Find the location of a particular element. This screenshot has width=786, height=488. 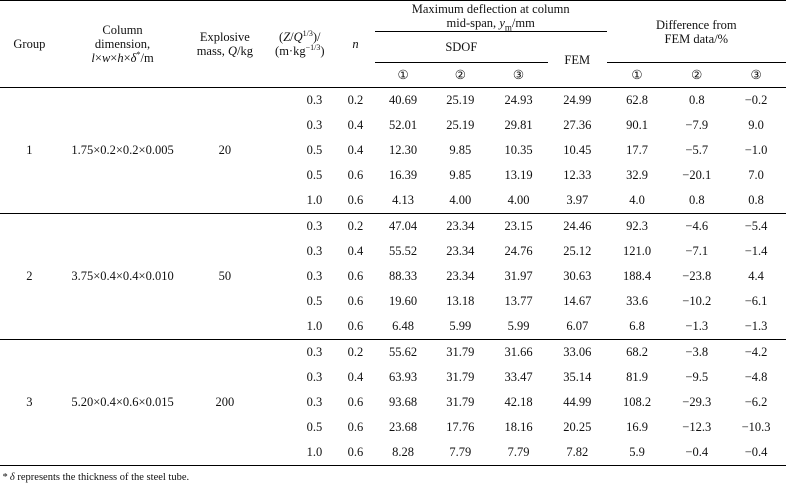

sdof-2-cell: 5.99 is located at coordinates (460, 327).